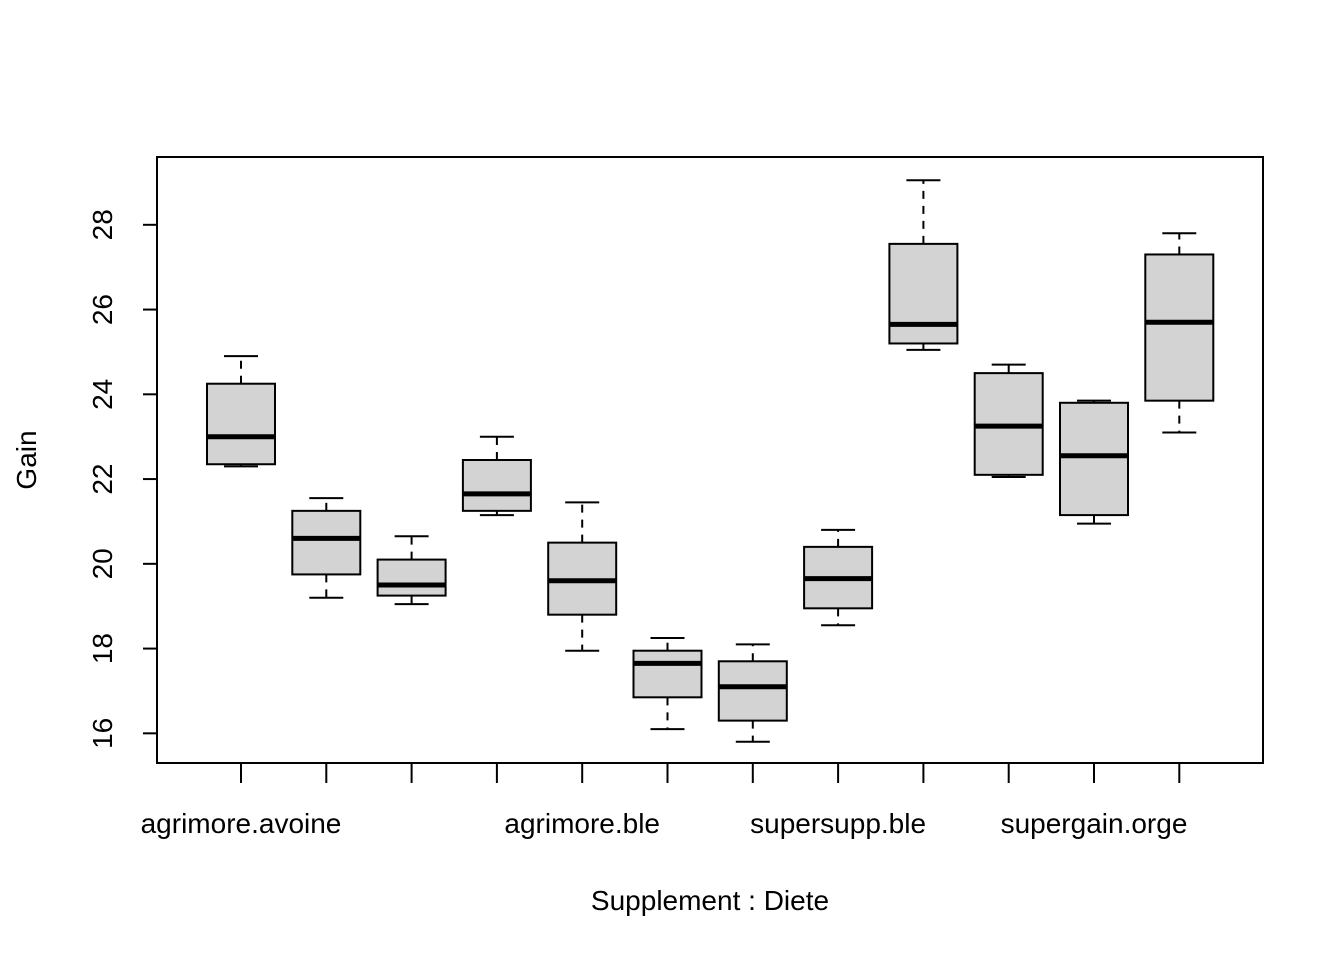 The image size is (1344, 960). What do you see at coordinates (1094, 823) in the screenshot?
I see `x-tick-label: supergain.orge` at bounding box center [1094, 823].